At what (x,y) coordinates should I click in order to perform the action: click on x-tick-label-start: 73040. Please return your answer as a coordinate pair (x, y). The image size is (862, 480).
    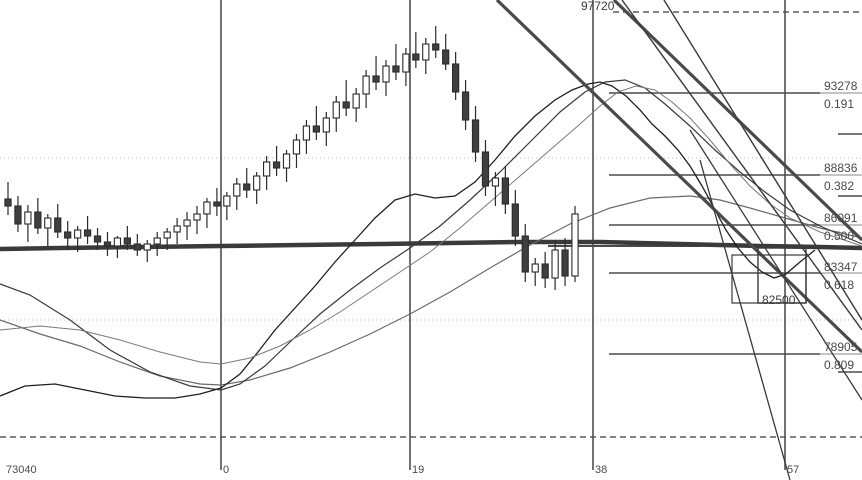
    Looking at the image, I should click on (21, 470).